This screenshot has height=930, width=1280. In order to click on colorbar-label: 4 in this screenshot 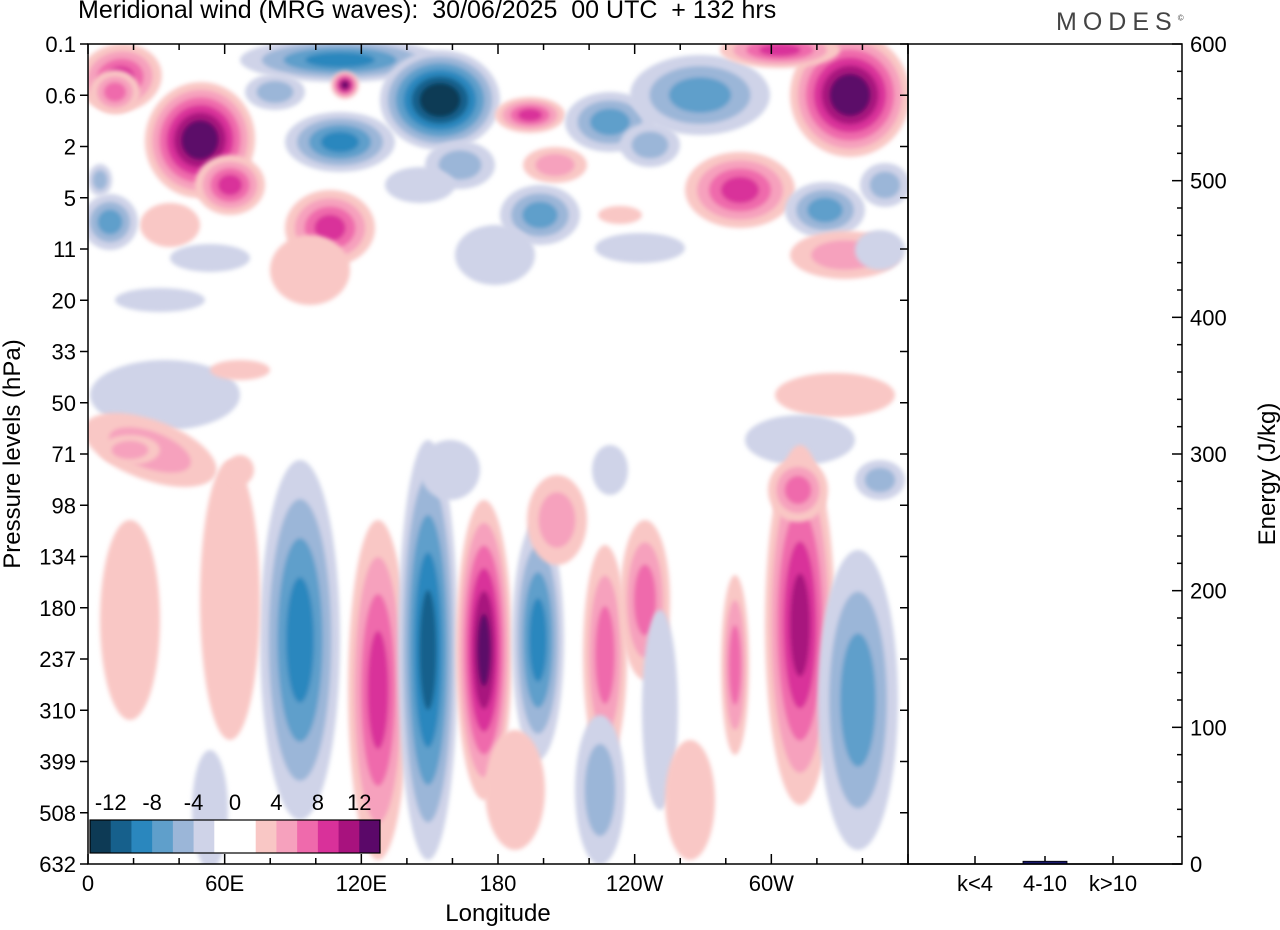, I will do `click(276, 802)`.